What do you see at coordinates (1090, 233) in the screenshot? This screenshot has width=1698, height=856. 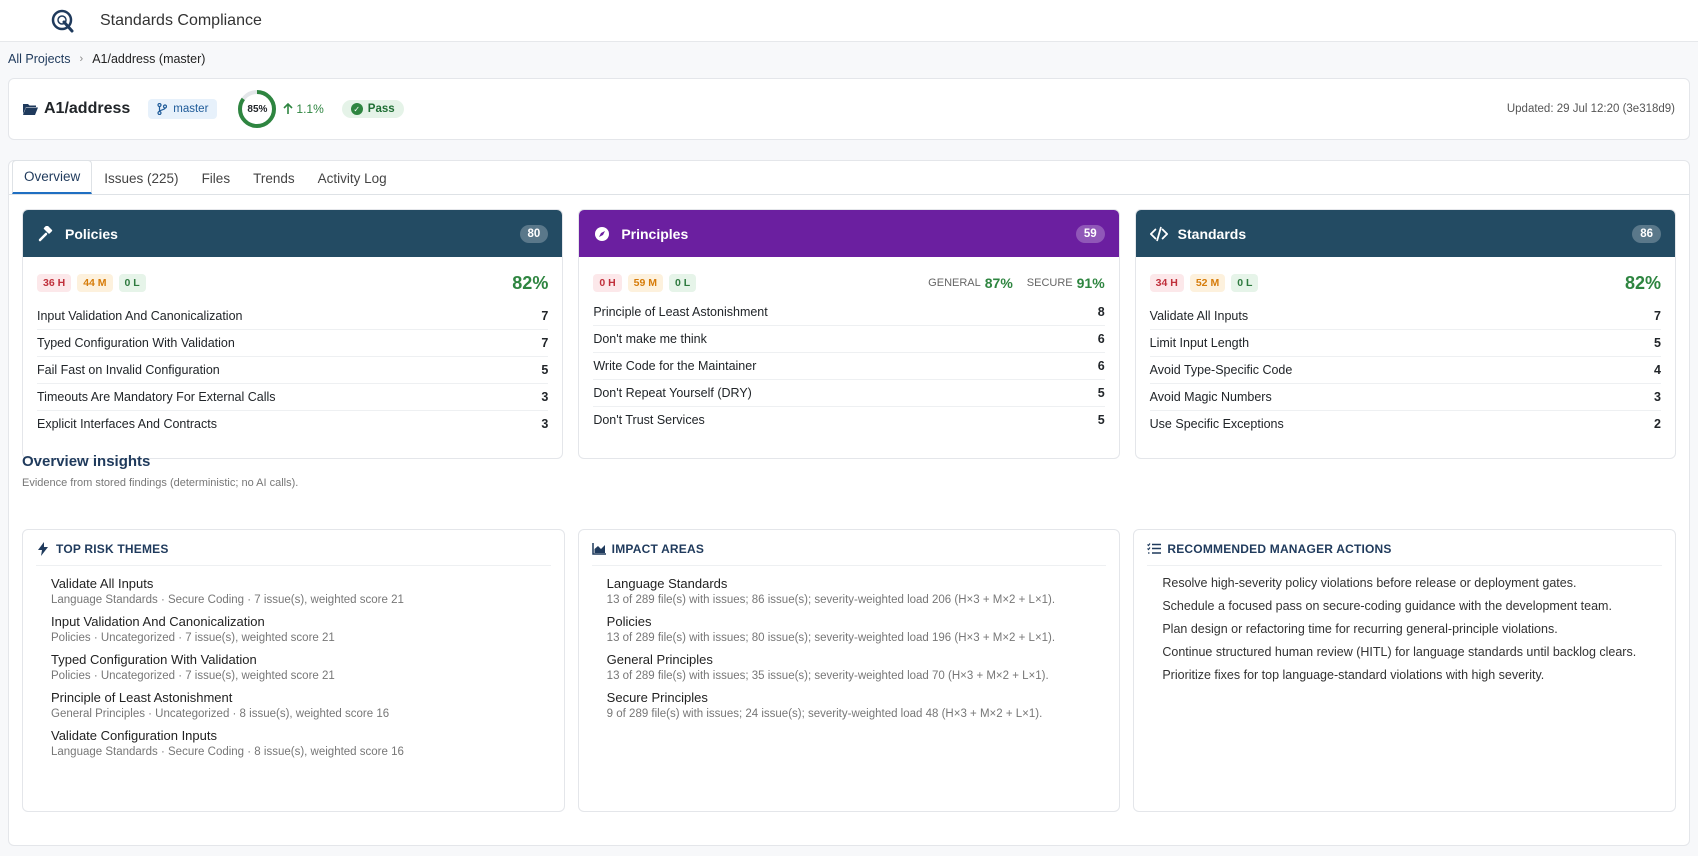 I see `principles-count-badge: 59` at bounding box center [1090, 233].